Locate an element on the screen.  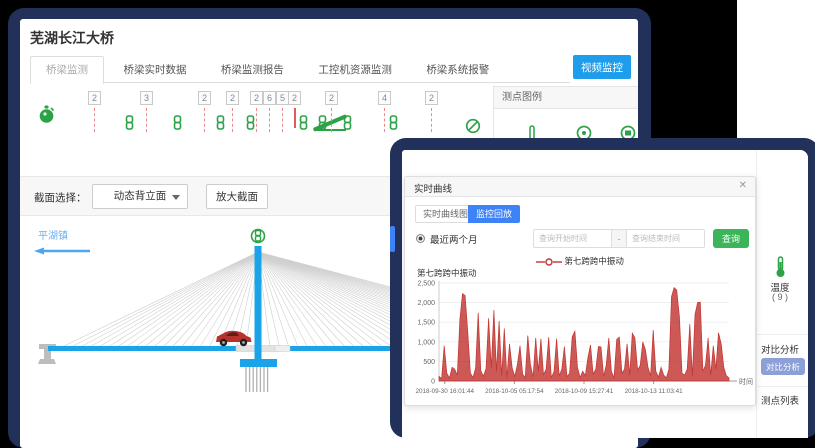
section-select-label: 截面选择： is located at coordinates (60, 198).